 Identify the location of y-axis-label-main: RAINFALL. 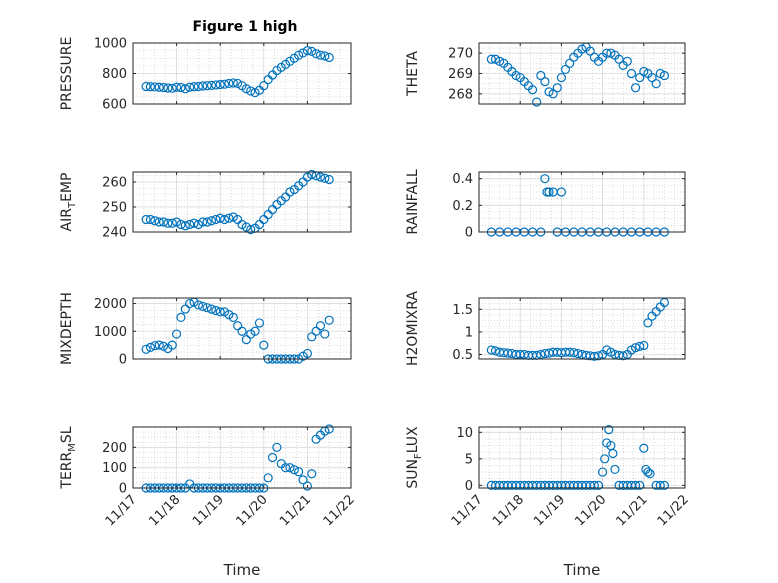
(413, 201).